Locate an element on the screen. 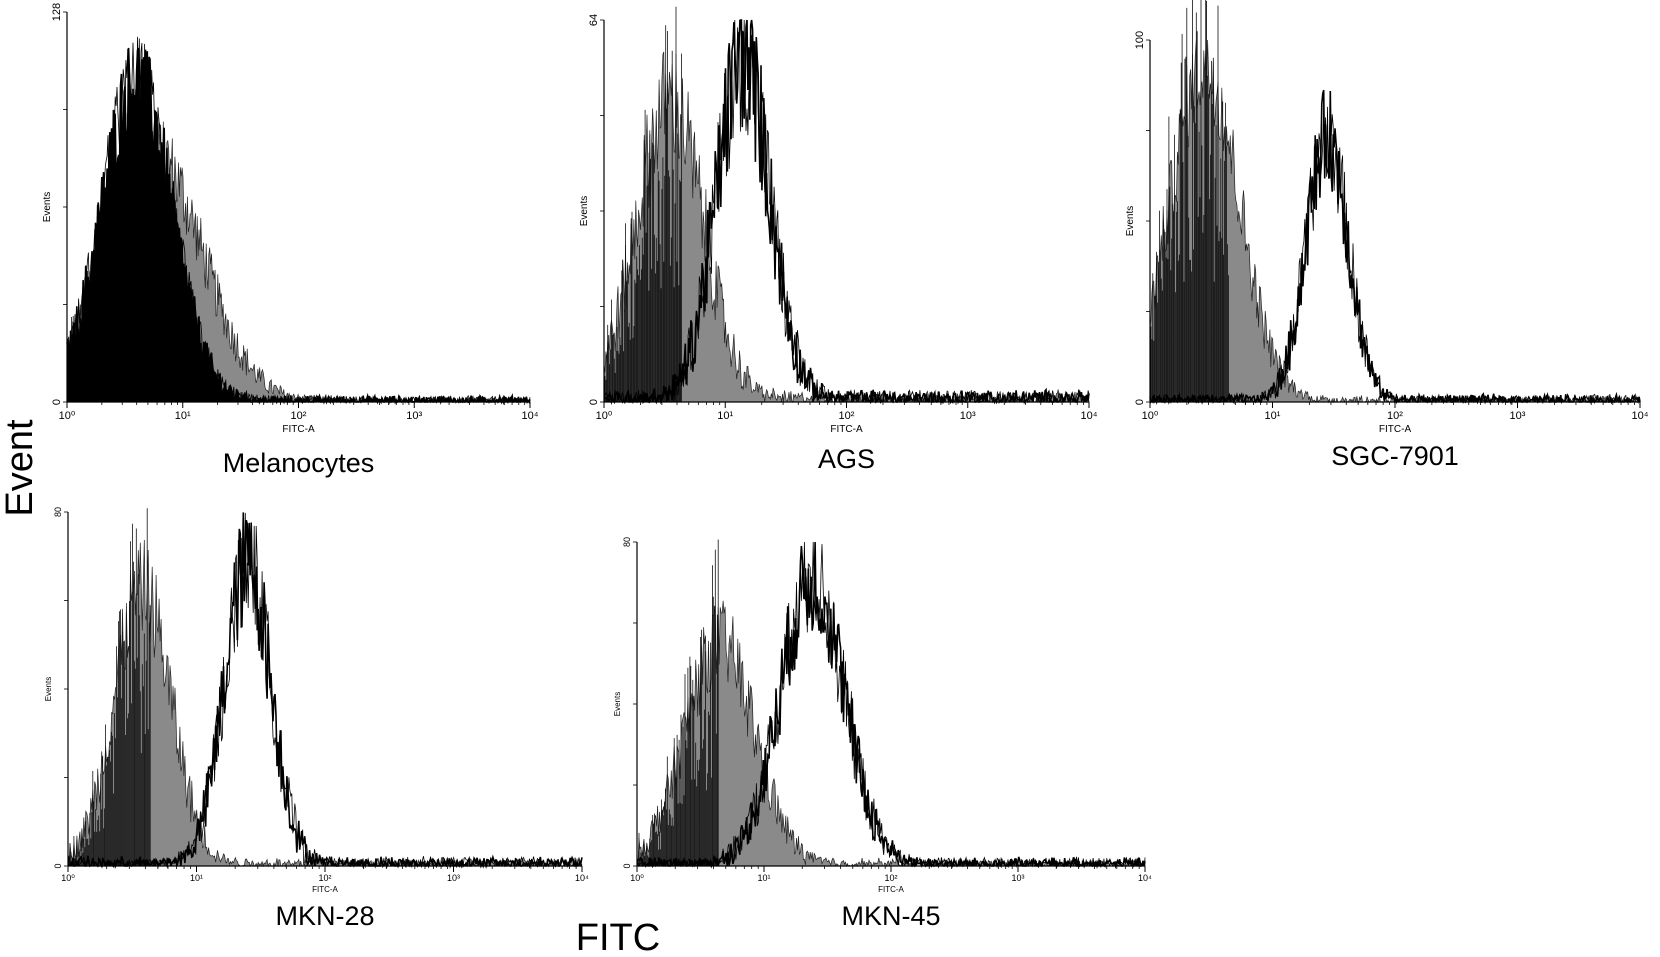 This screenshot has height=957, width=1660. histogram-panel: 10⁰ 10¹ 10² 10³ 10⁴ 0 80 FITC-A Events MKN-28 is located at coordinates (316, 719).